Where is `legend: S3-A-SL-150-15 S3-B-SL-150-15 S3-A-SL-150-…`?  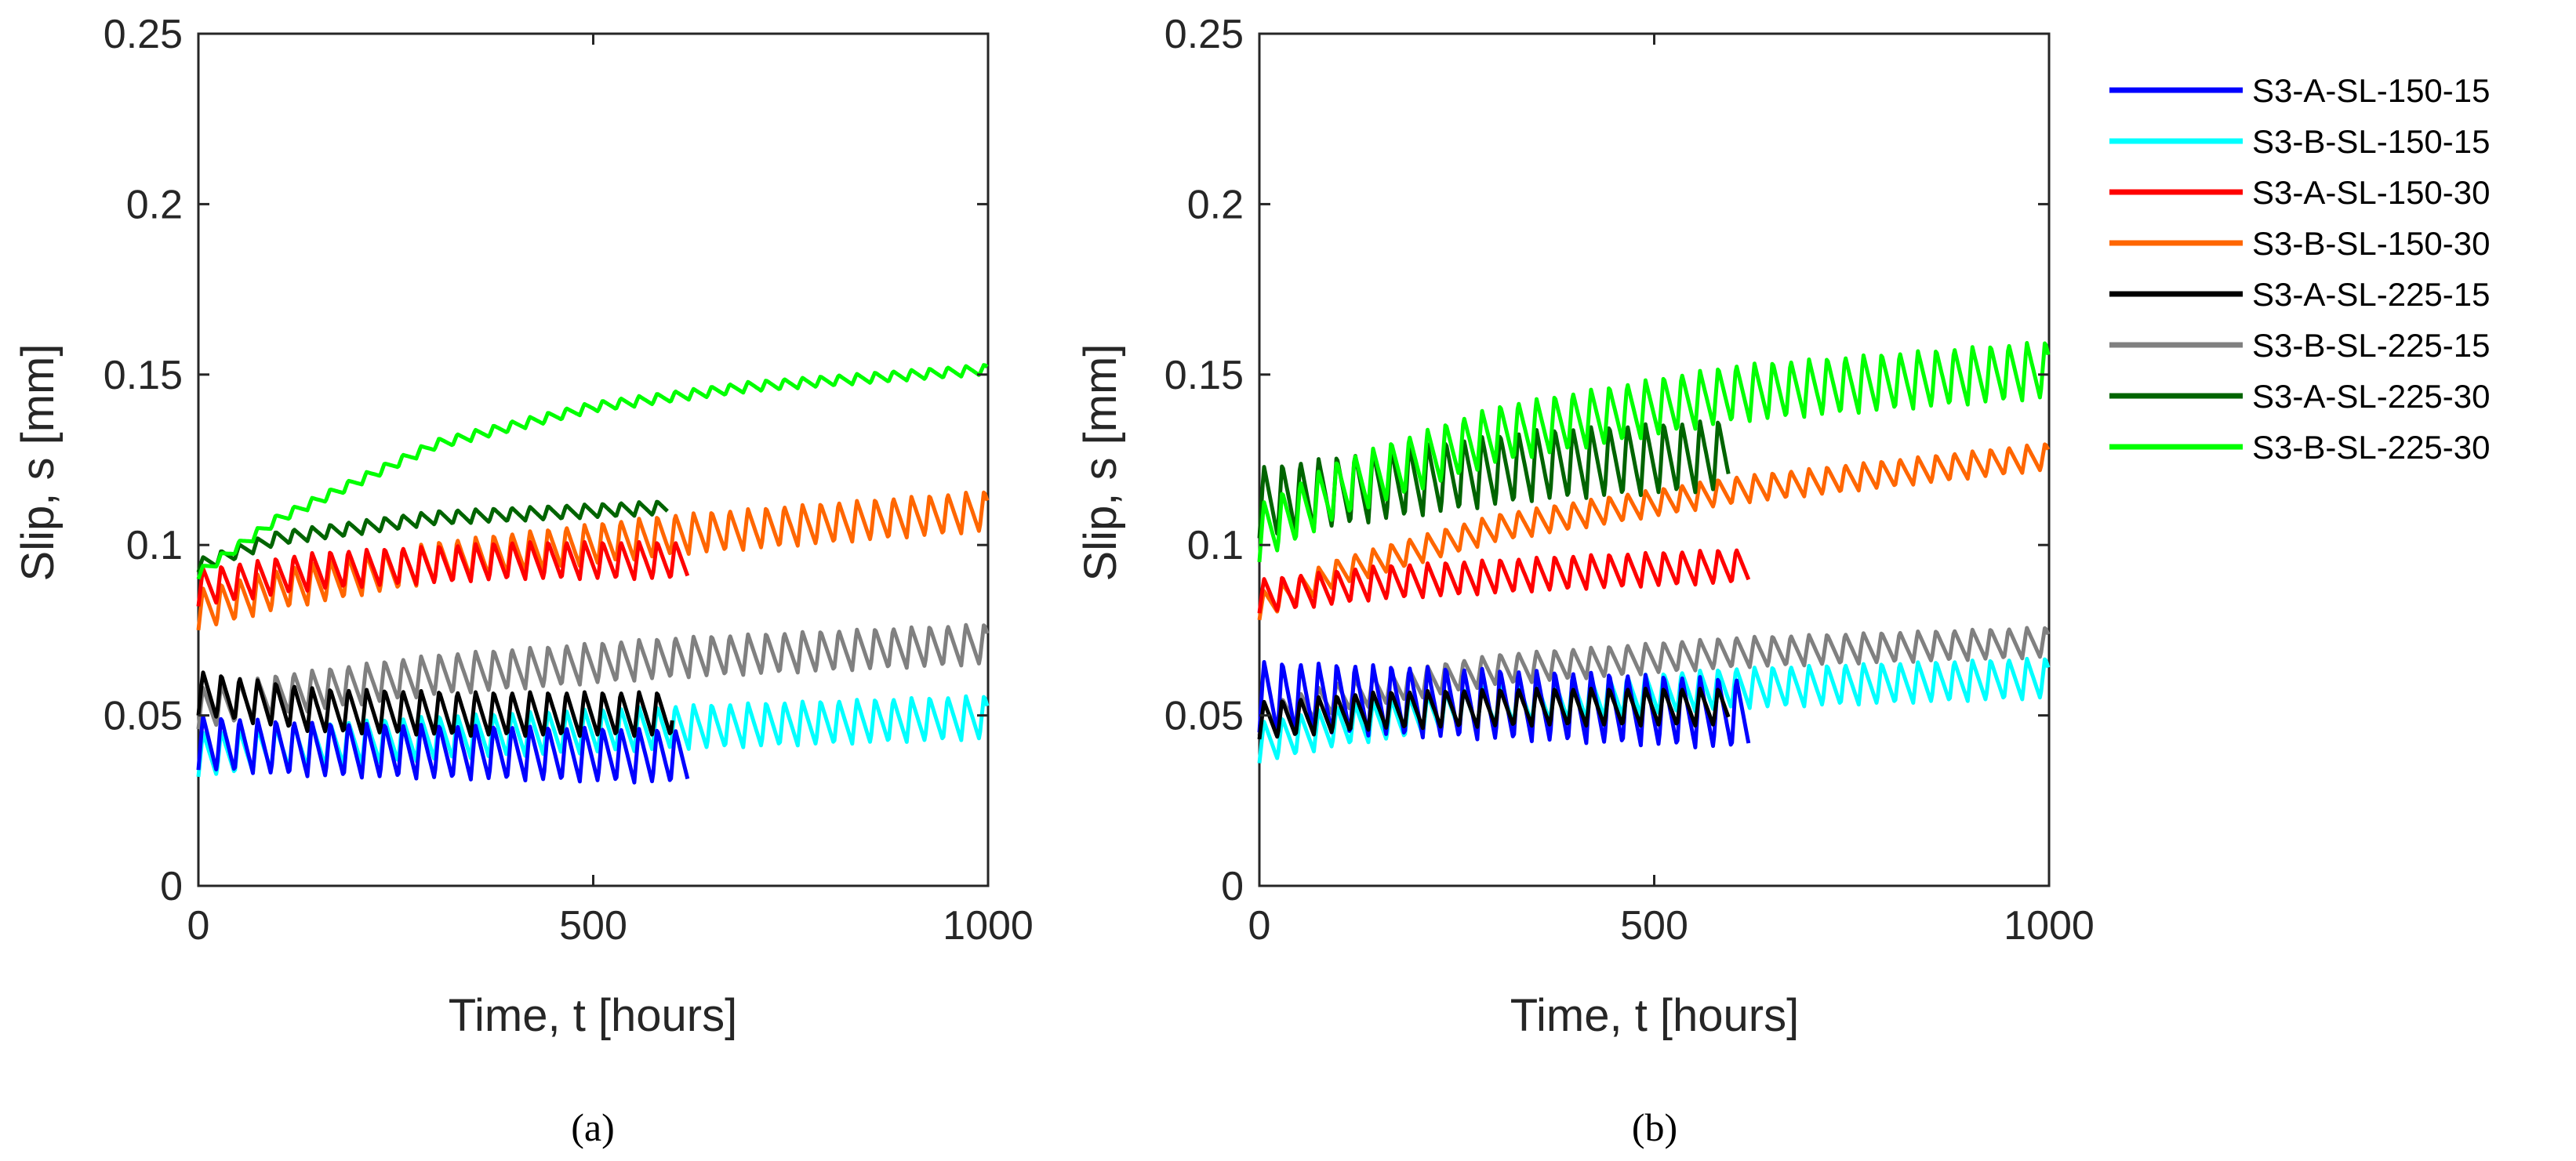
legend: S3-A-SL-150-15 S3-B-SL-150-15 S3-A-SL-150-… is located at coordinates (2300, 269).